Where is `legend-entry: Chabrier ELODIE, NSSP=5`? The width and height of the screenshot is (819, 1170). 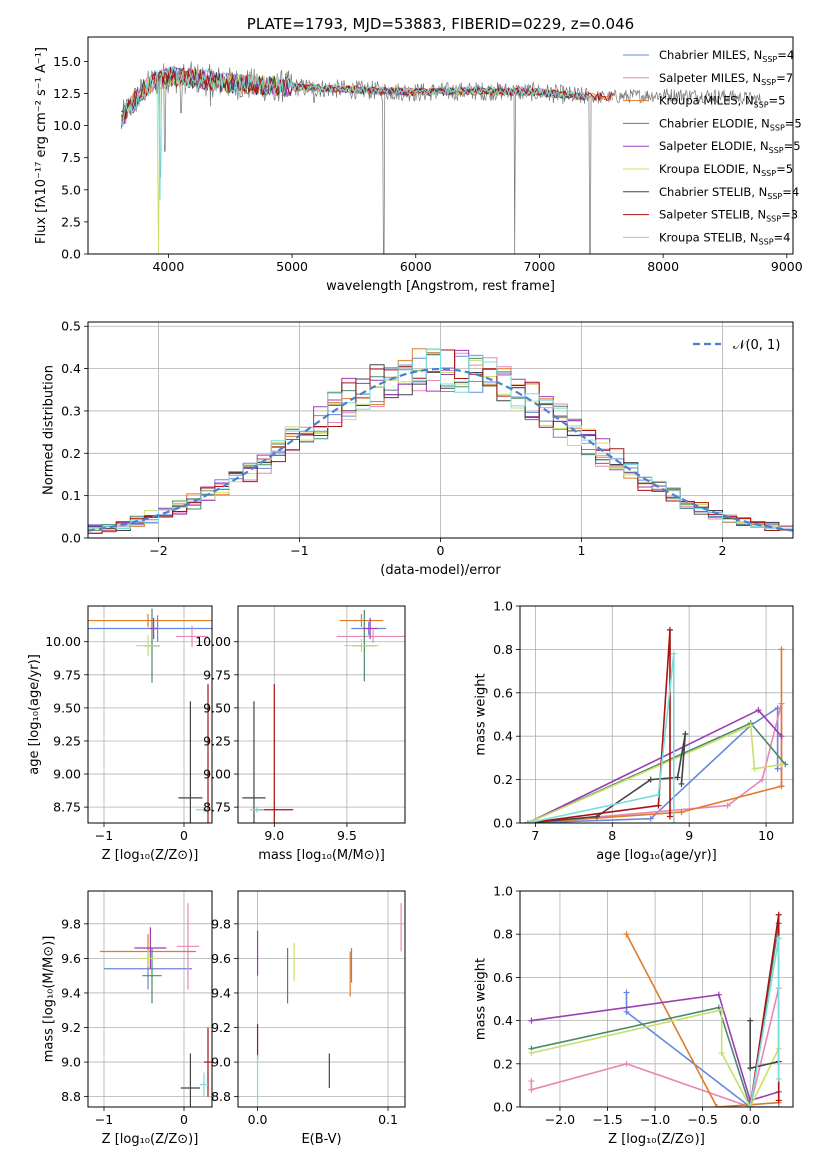
legend-entry: Chabrier ELODIE, NSSP=5 is located at coordinates (730, 124).